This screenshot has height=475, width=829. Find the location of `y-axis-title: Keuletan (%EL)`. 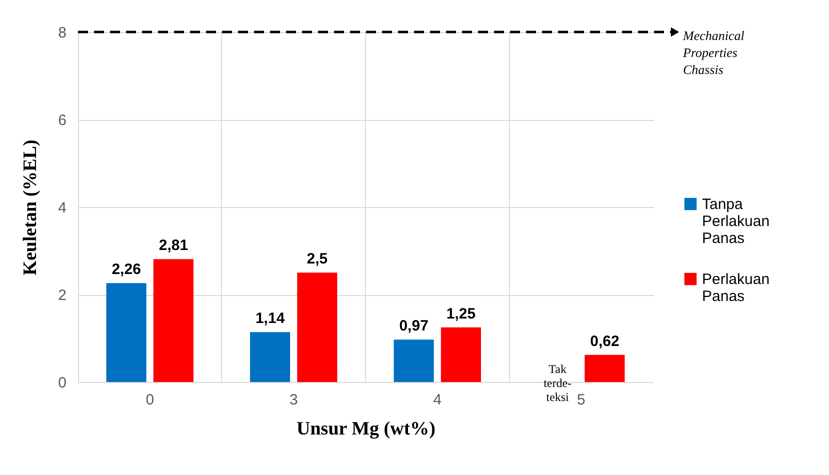

y-axis-title: Keuletan (%EL) is located at coordinates (31, 208).